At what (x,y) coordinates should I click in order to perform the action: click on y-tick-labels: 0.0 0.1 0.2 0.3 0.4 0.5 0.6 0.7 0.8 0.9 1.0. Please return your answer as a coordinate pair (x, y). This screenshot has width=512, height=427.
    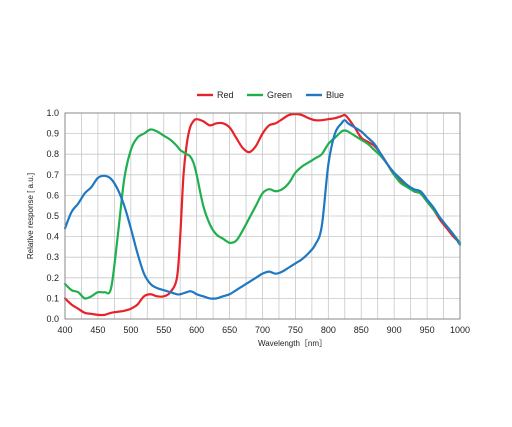
    Looking at the image, I should click on (52, 216).